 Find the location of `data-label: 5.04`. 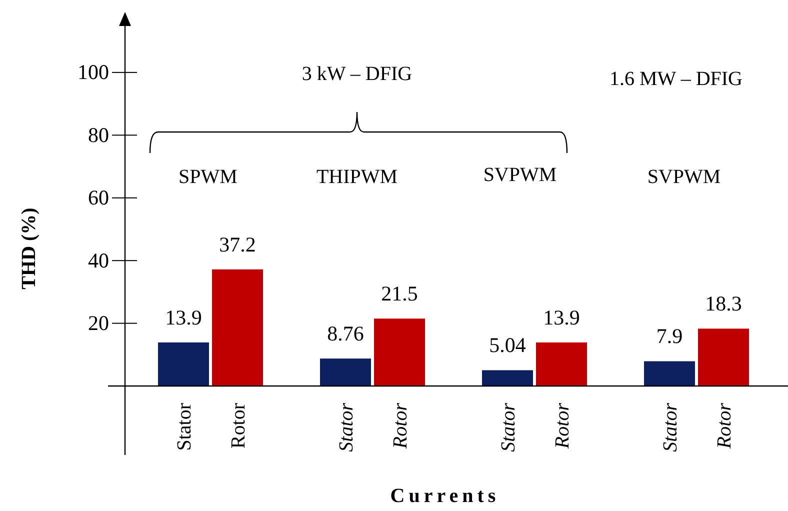

data-label: 5.04 is located at coordinates (507, 345).